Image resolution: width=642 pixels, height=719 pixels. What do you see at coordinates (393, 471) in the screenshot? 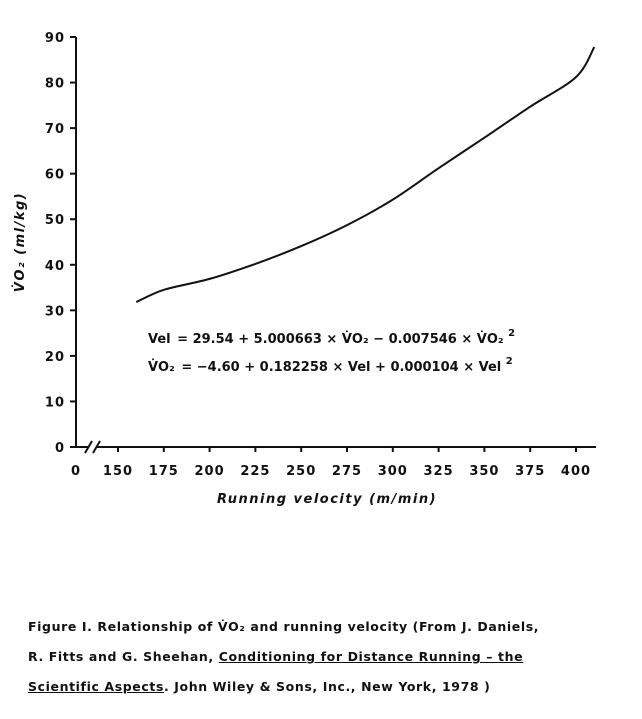
I see `x-tick-label: 300` at bounding box center [393, 471].